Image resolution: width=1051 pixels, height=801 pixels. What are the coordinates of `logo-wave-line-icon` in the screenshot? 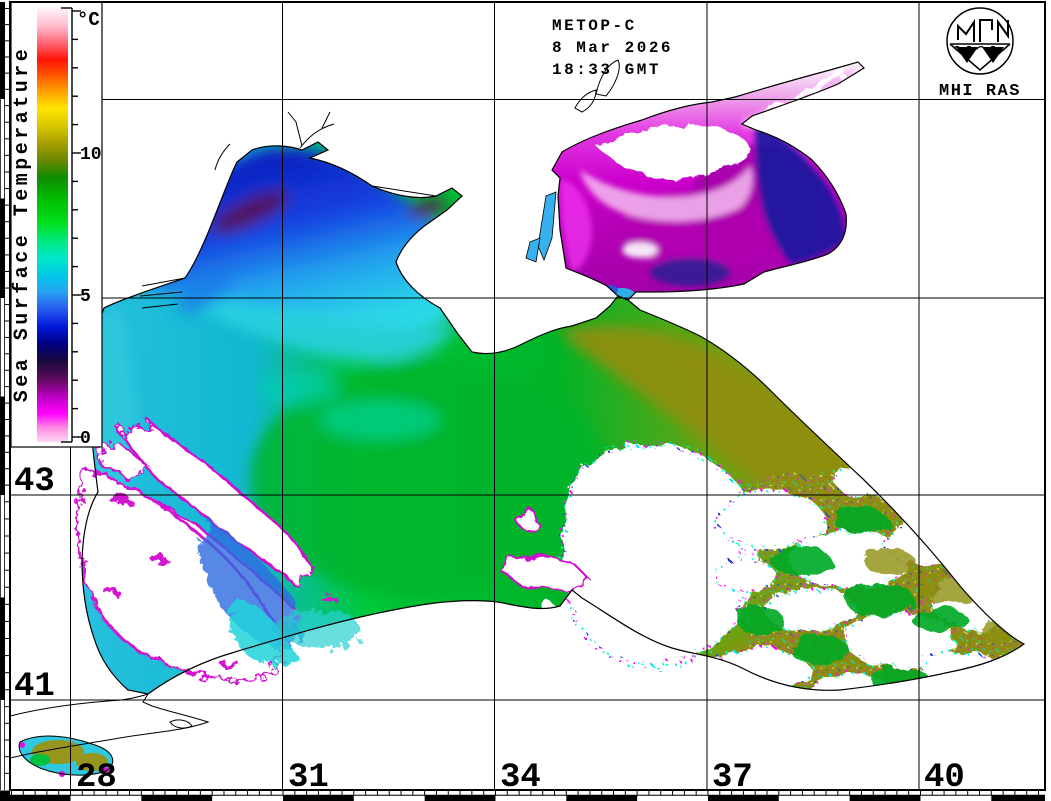 It's located at (978, 48).